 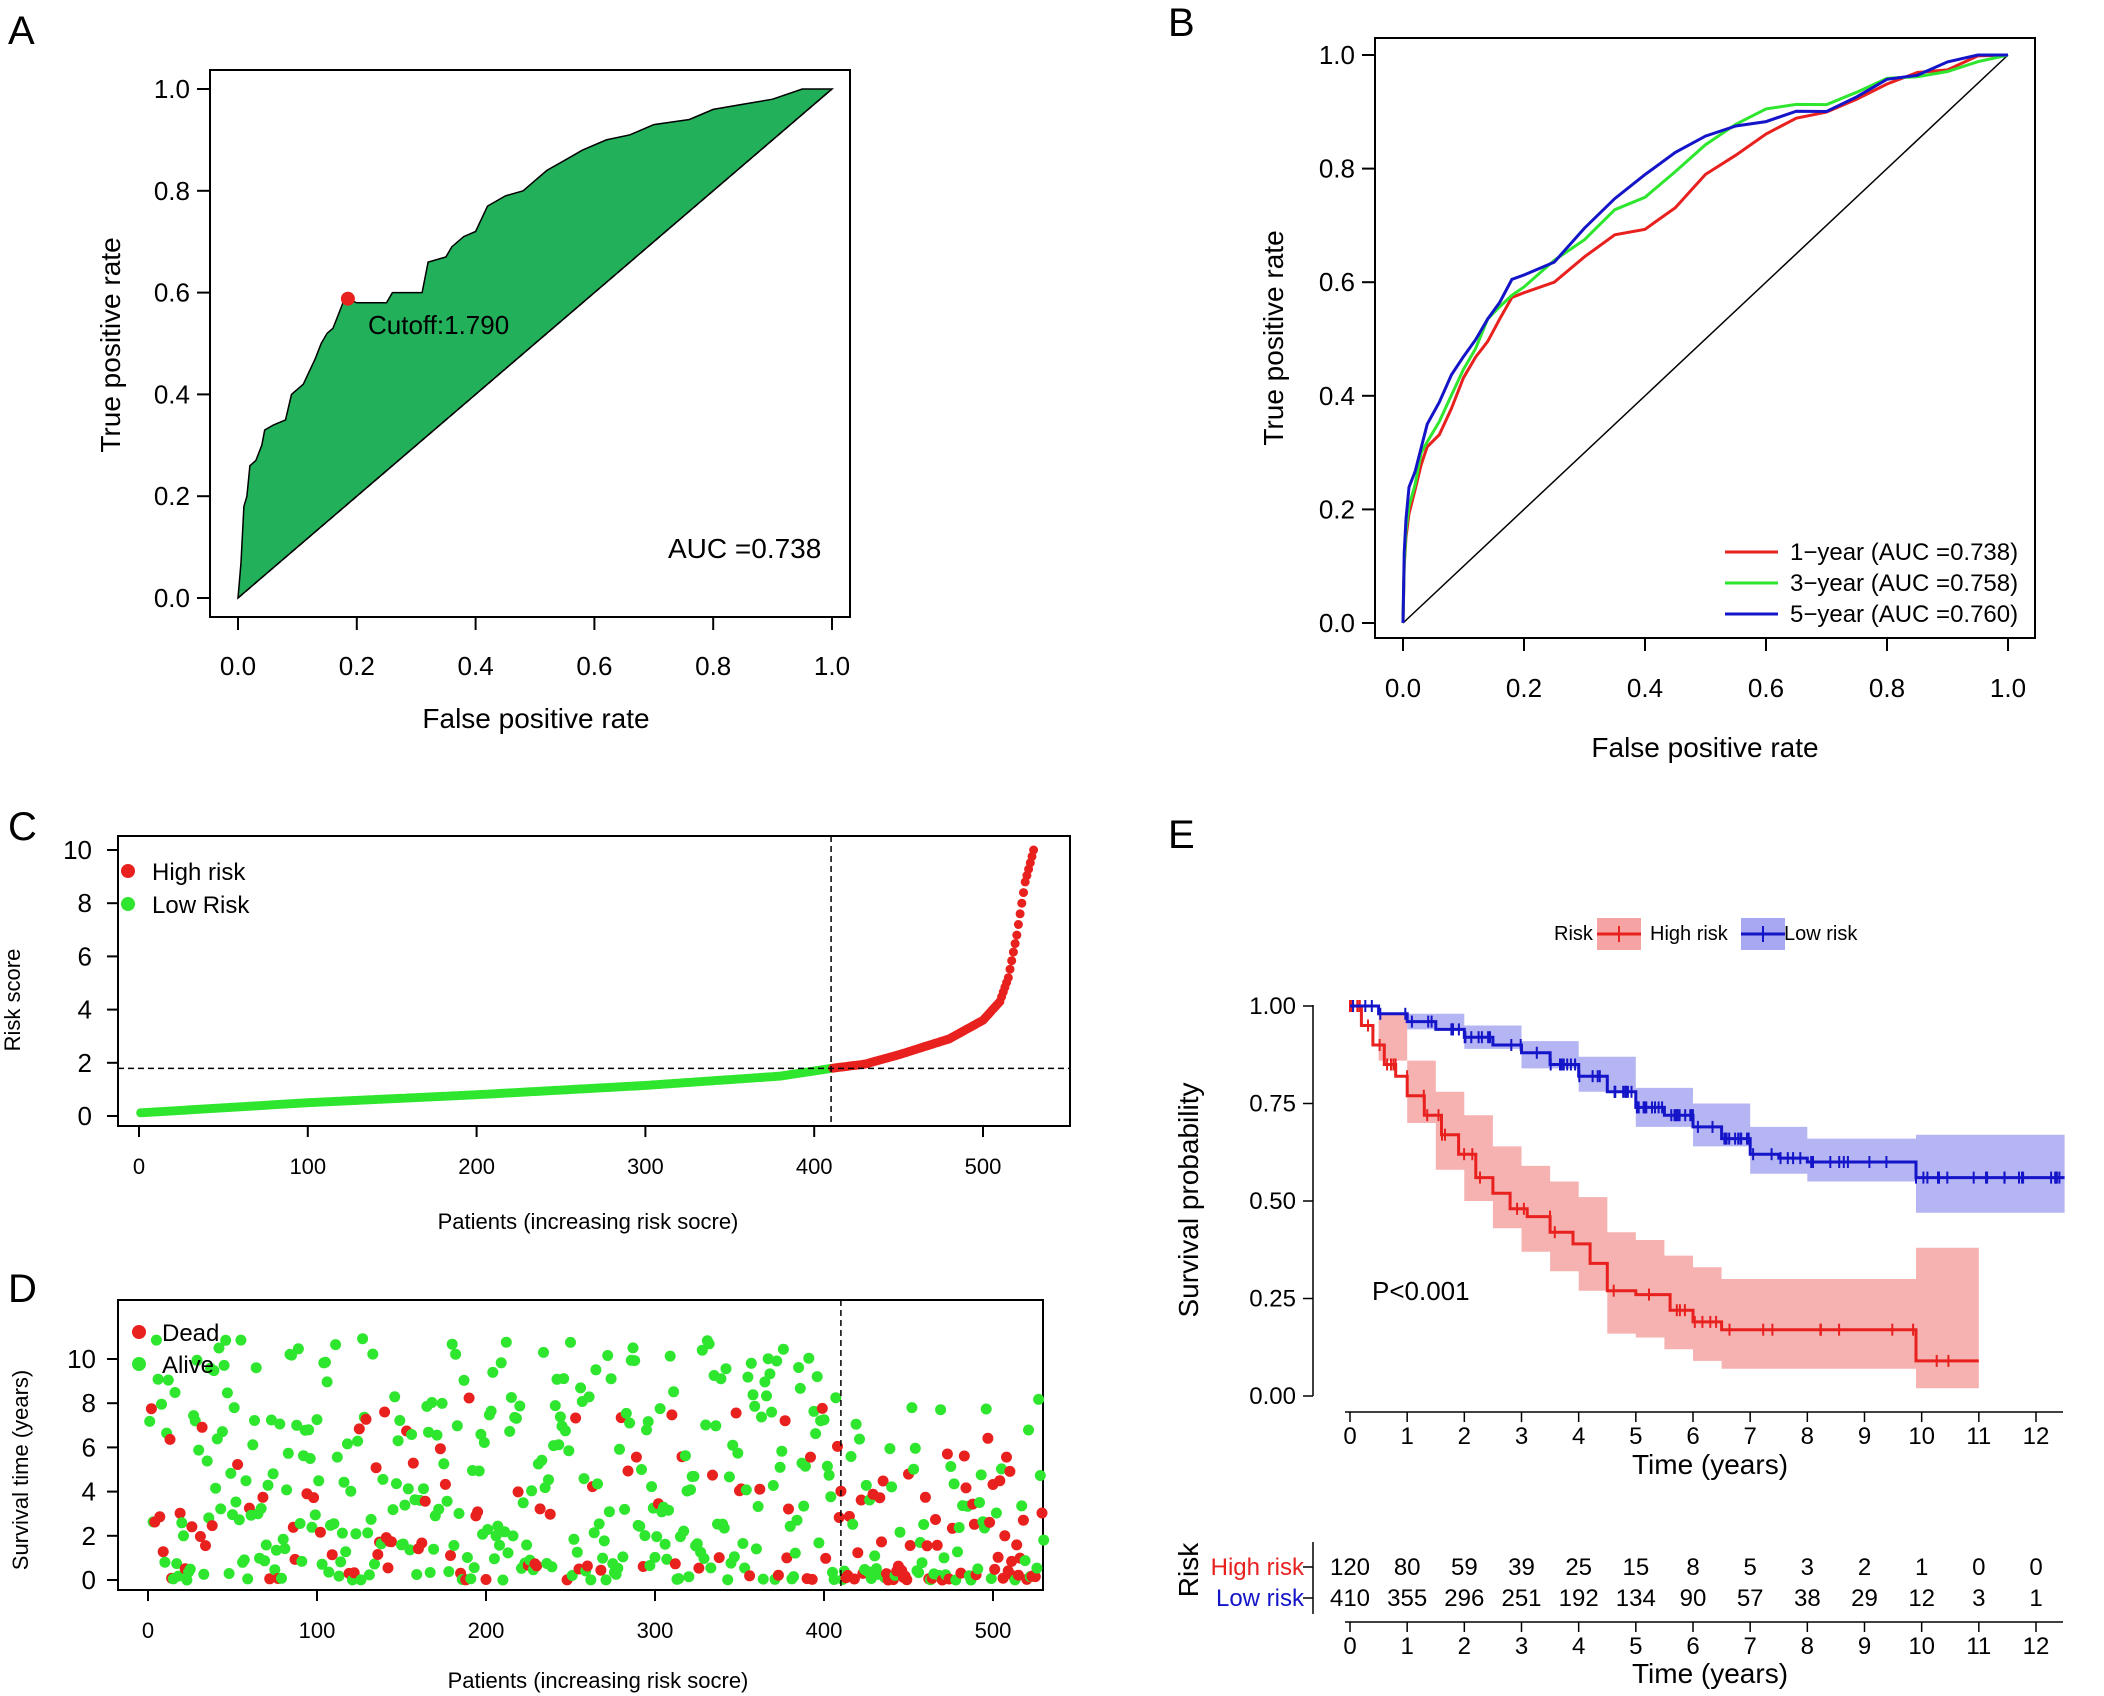 What do you see at coordinates (1350, 1598) in the screenshot?
I see `risk-table-cell: 410` at bounding box center [1350, 1598].